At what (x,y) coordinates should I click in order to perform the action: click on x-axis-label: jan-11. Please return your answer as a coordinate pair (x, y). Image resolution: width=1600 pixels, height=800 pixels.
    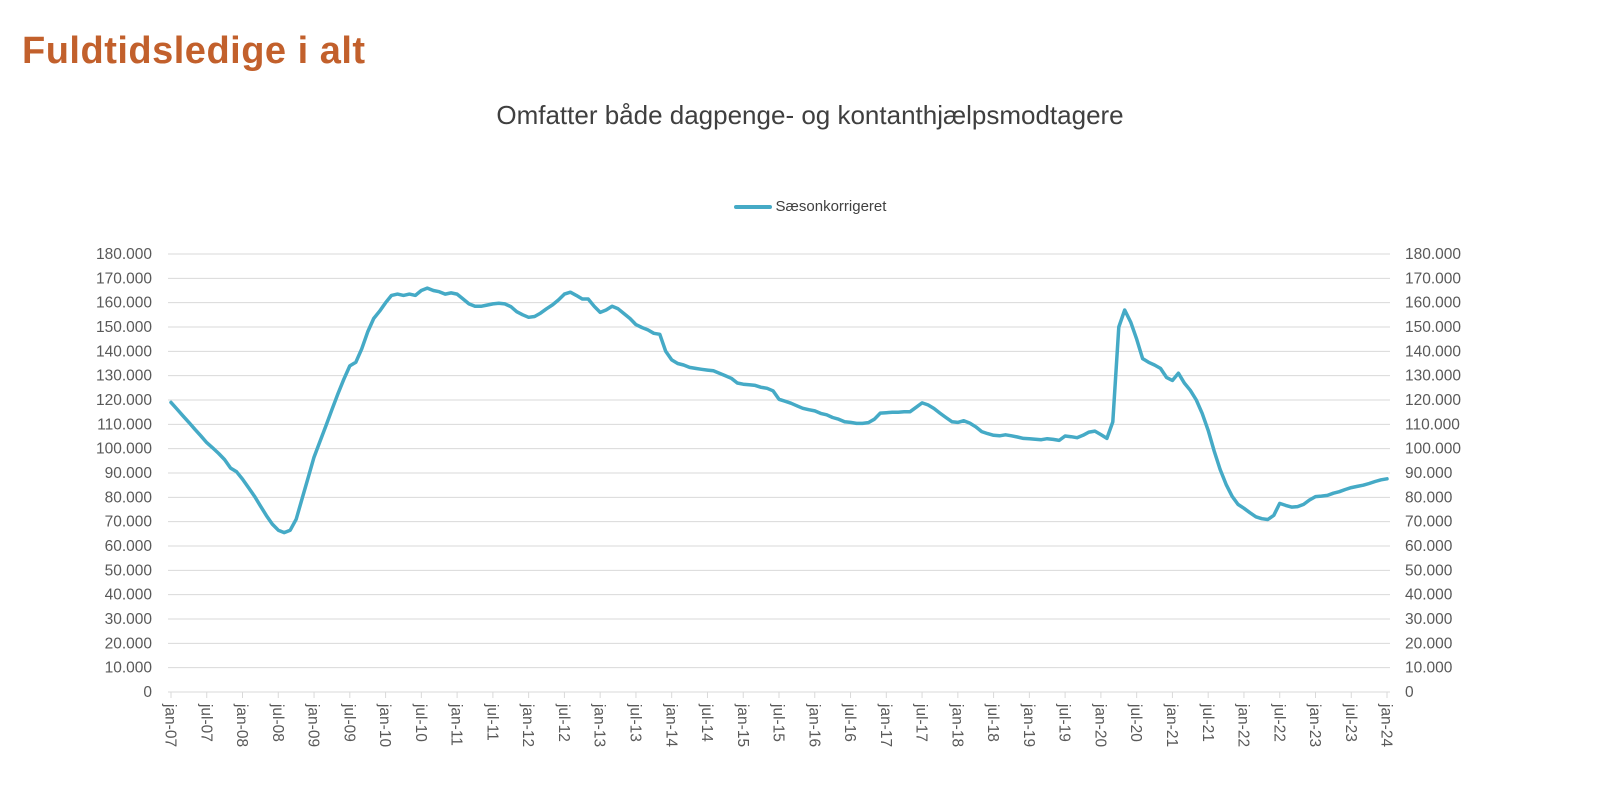
    Looking at the image, I should click on (456, 724).